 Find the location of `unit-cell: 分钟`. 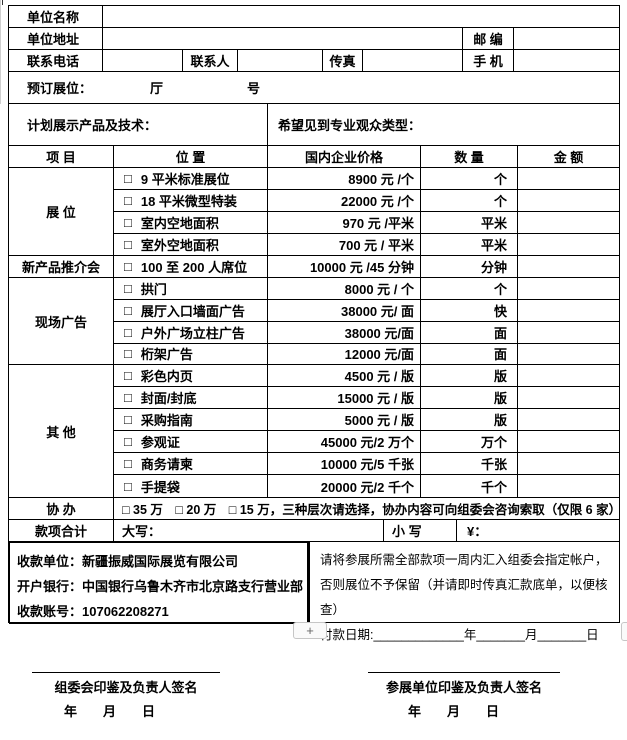

unit-cell: 分钟 is located at coordinates (469, 266).